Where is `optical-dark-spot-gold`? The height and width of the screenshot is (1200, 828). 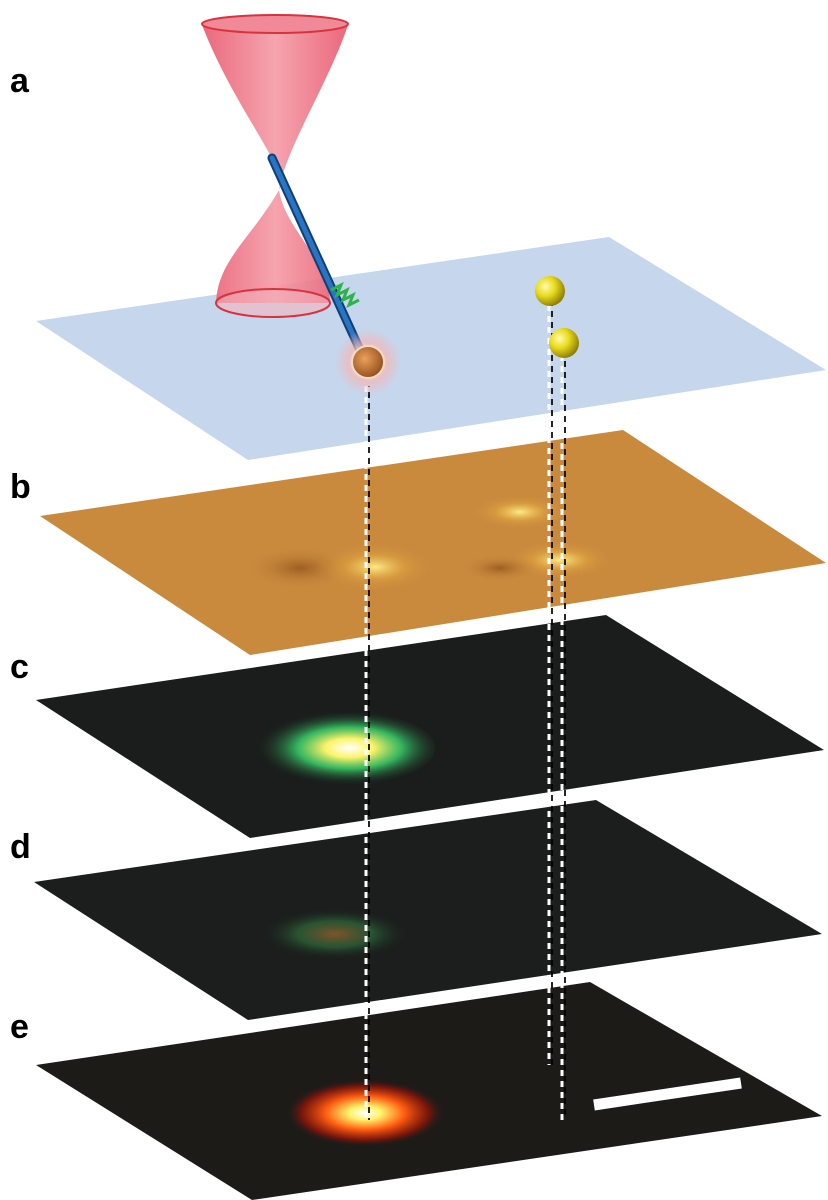
optical-dark-spot-gold is located at coordinates (500, 568).